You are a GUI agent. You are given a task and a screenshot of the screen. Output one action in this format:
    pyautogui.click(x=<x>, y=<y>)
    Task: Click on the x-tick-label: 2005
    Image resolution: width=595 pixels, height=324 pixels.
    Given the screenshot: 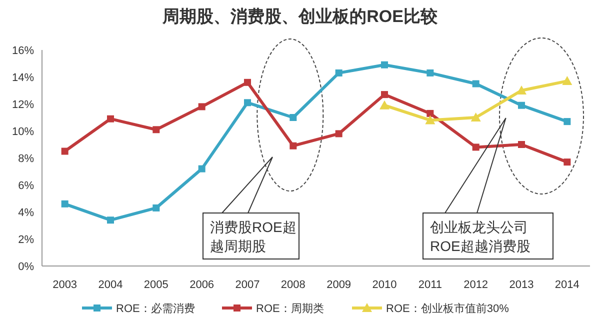 What is the action you would take?
    pyautogui.click(x=156, y=285)
    